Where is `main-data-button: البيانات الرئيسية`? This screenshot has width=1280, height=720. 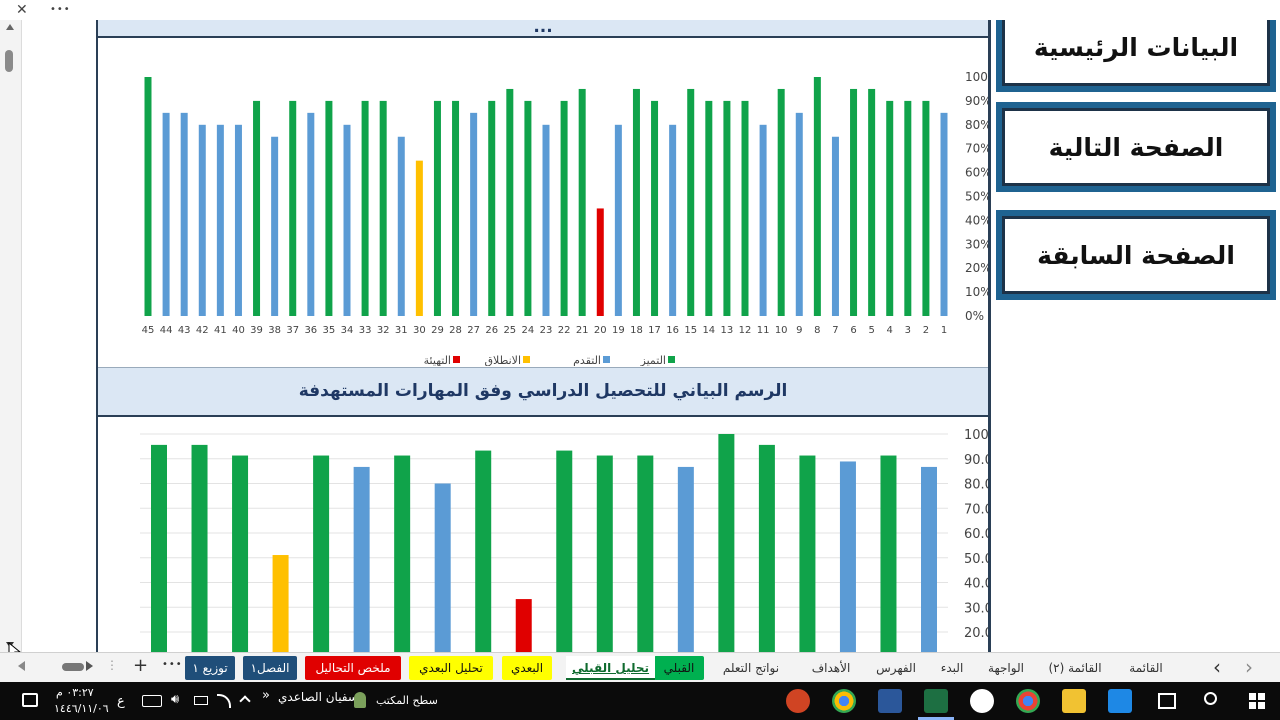 main-data-button: البيانات الرئيسية is located at coordinates (1136, 56).